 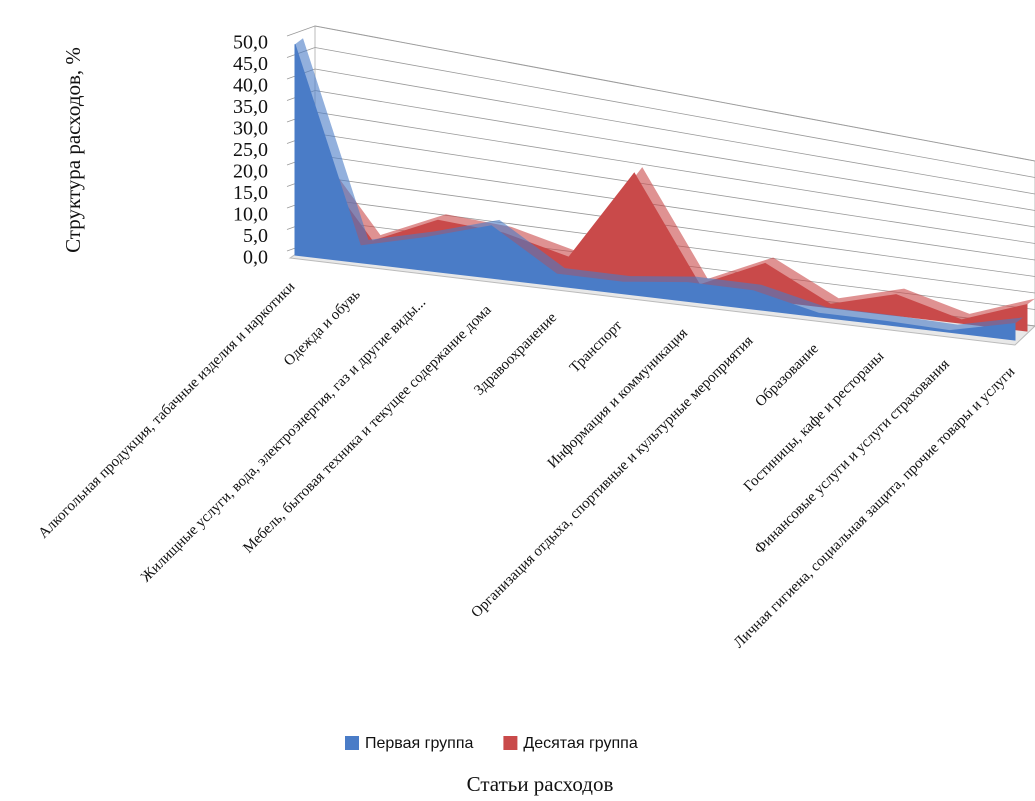 I want to click on legend-label: Десятая группа, so click(x=580, y=743).